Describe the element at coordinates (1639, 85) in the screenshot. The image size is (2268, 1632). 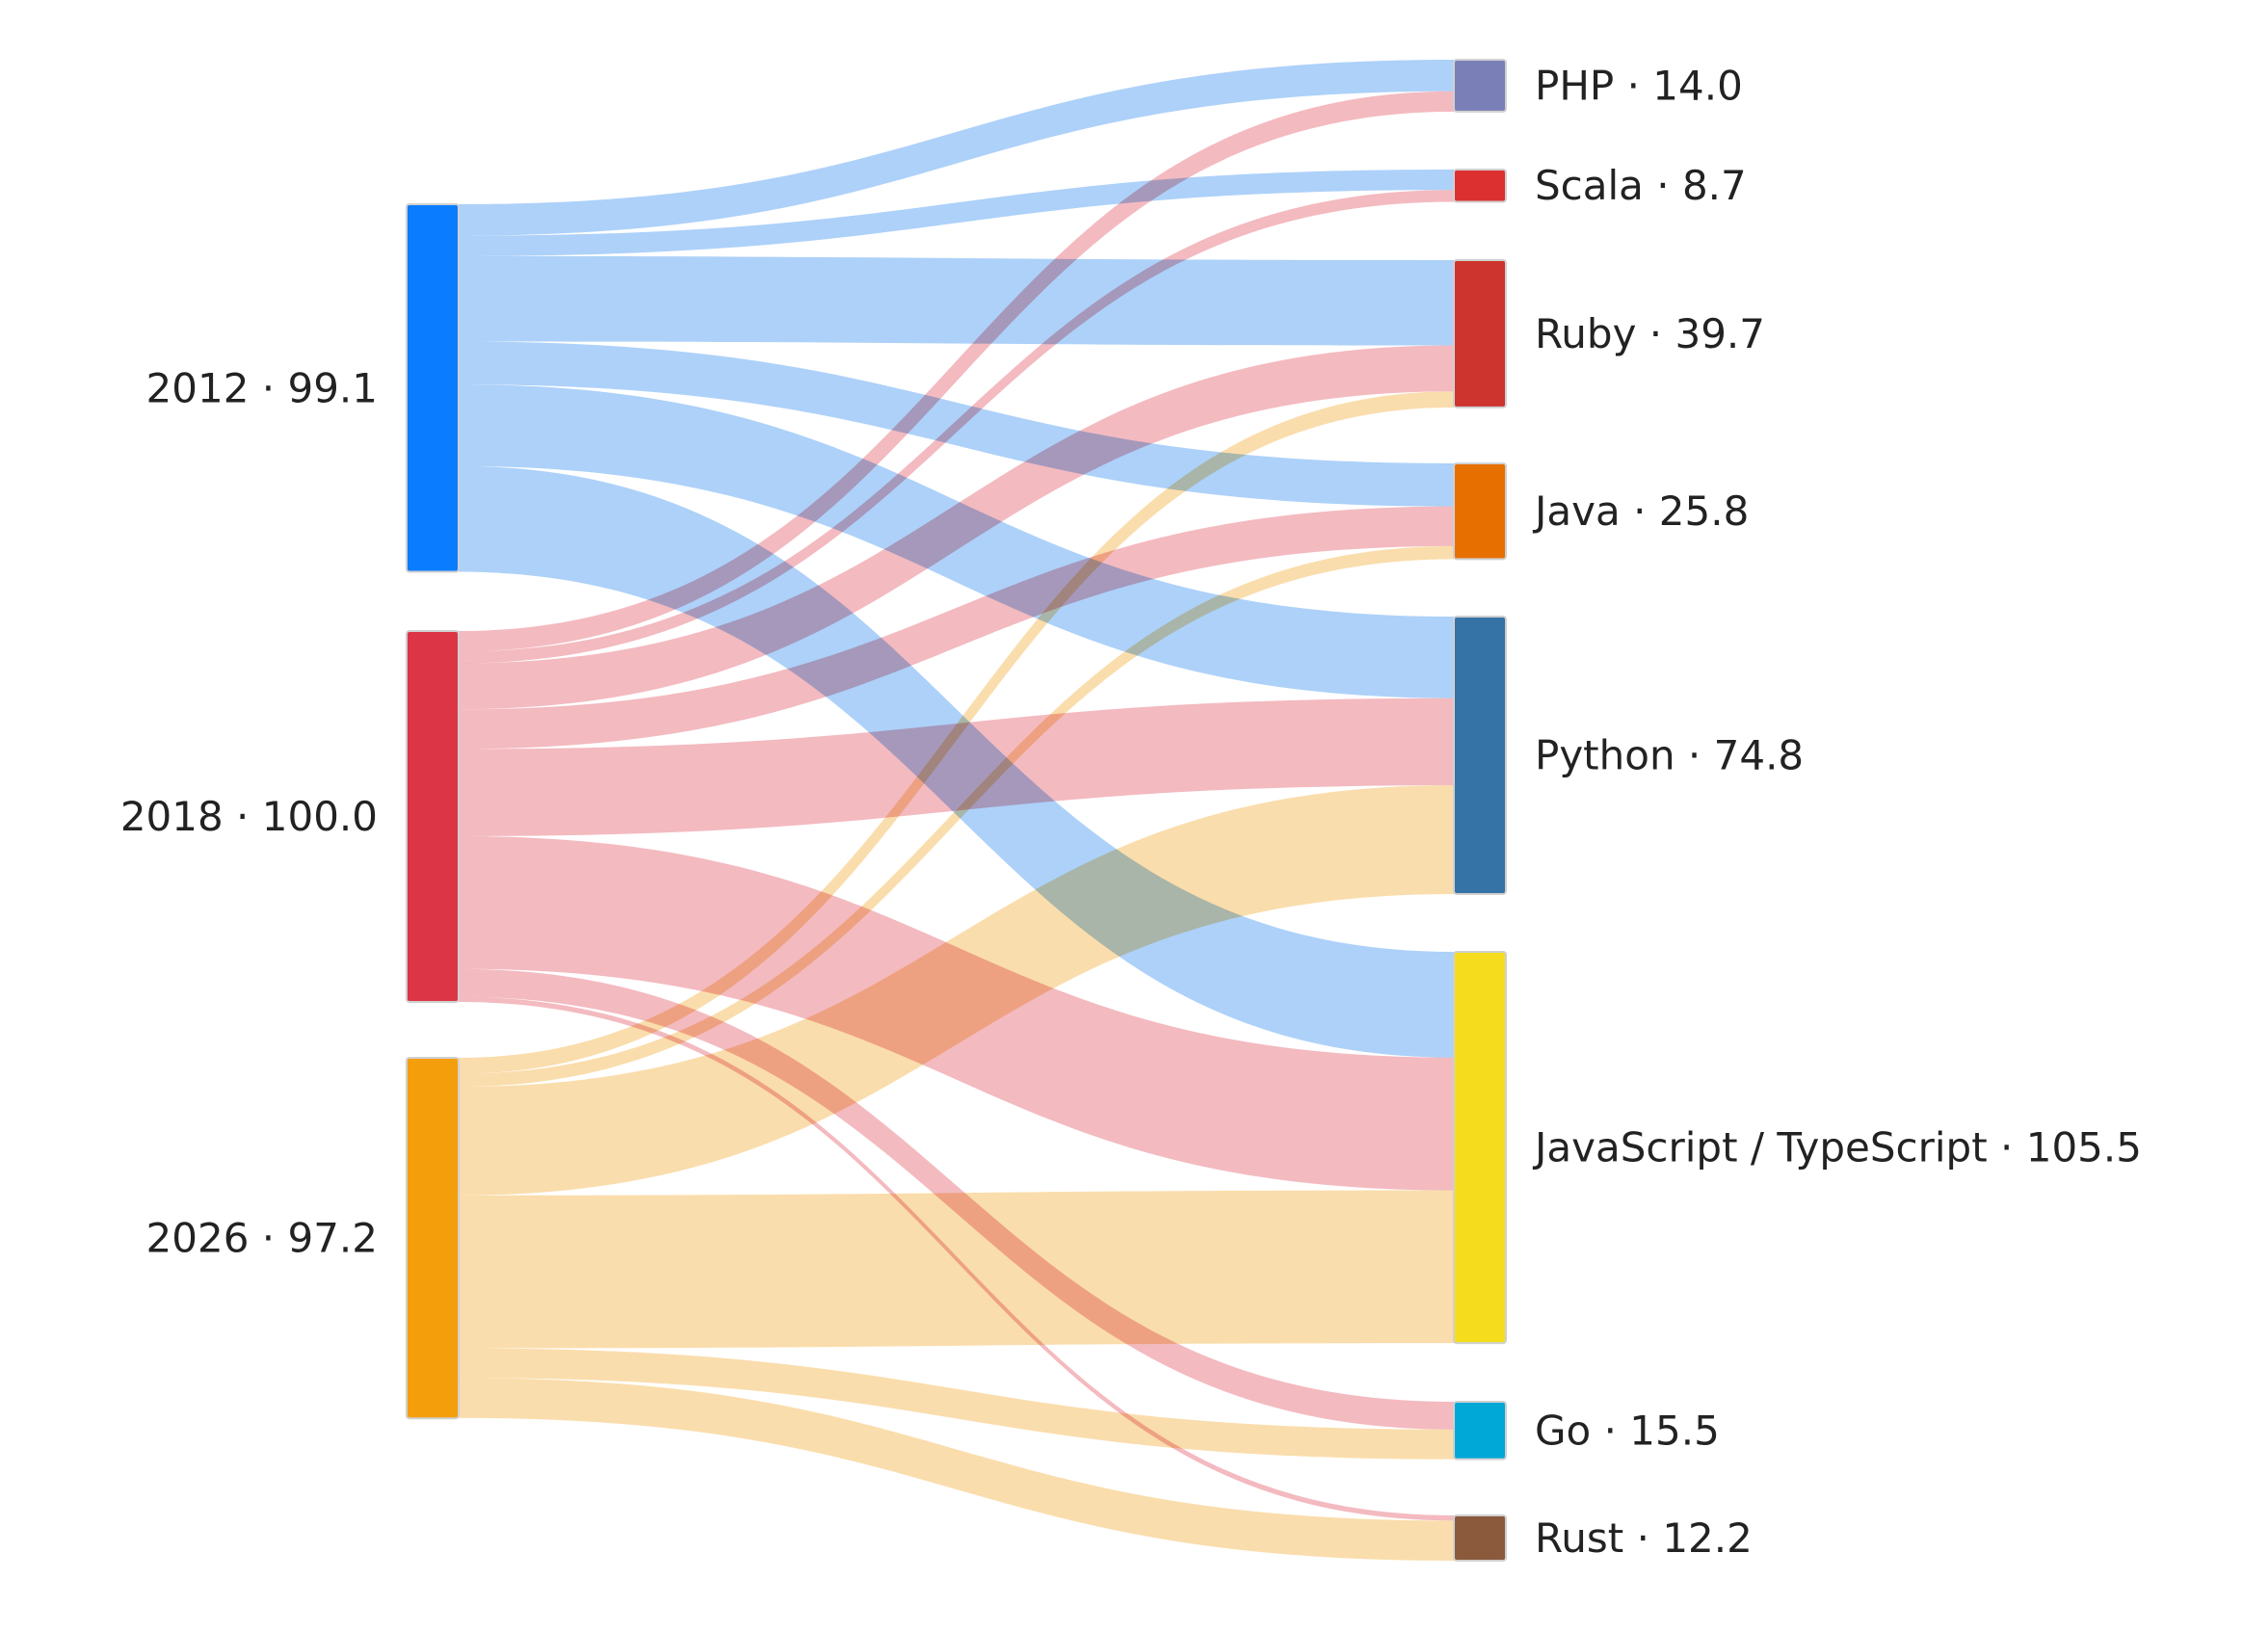
I see `node-label-php: PHP · 14.0` at that location.